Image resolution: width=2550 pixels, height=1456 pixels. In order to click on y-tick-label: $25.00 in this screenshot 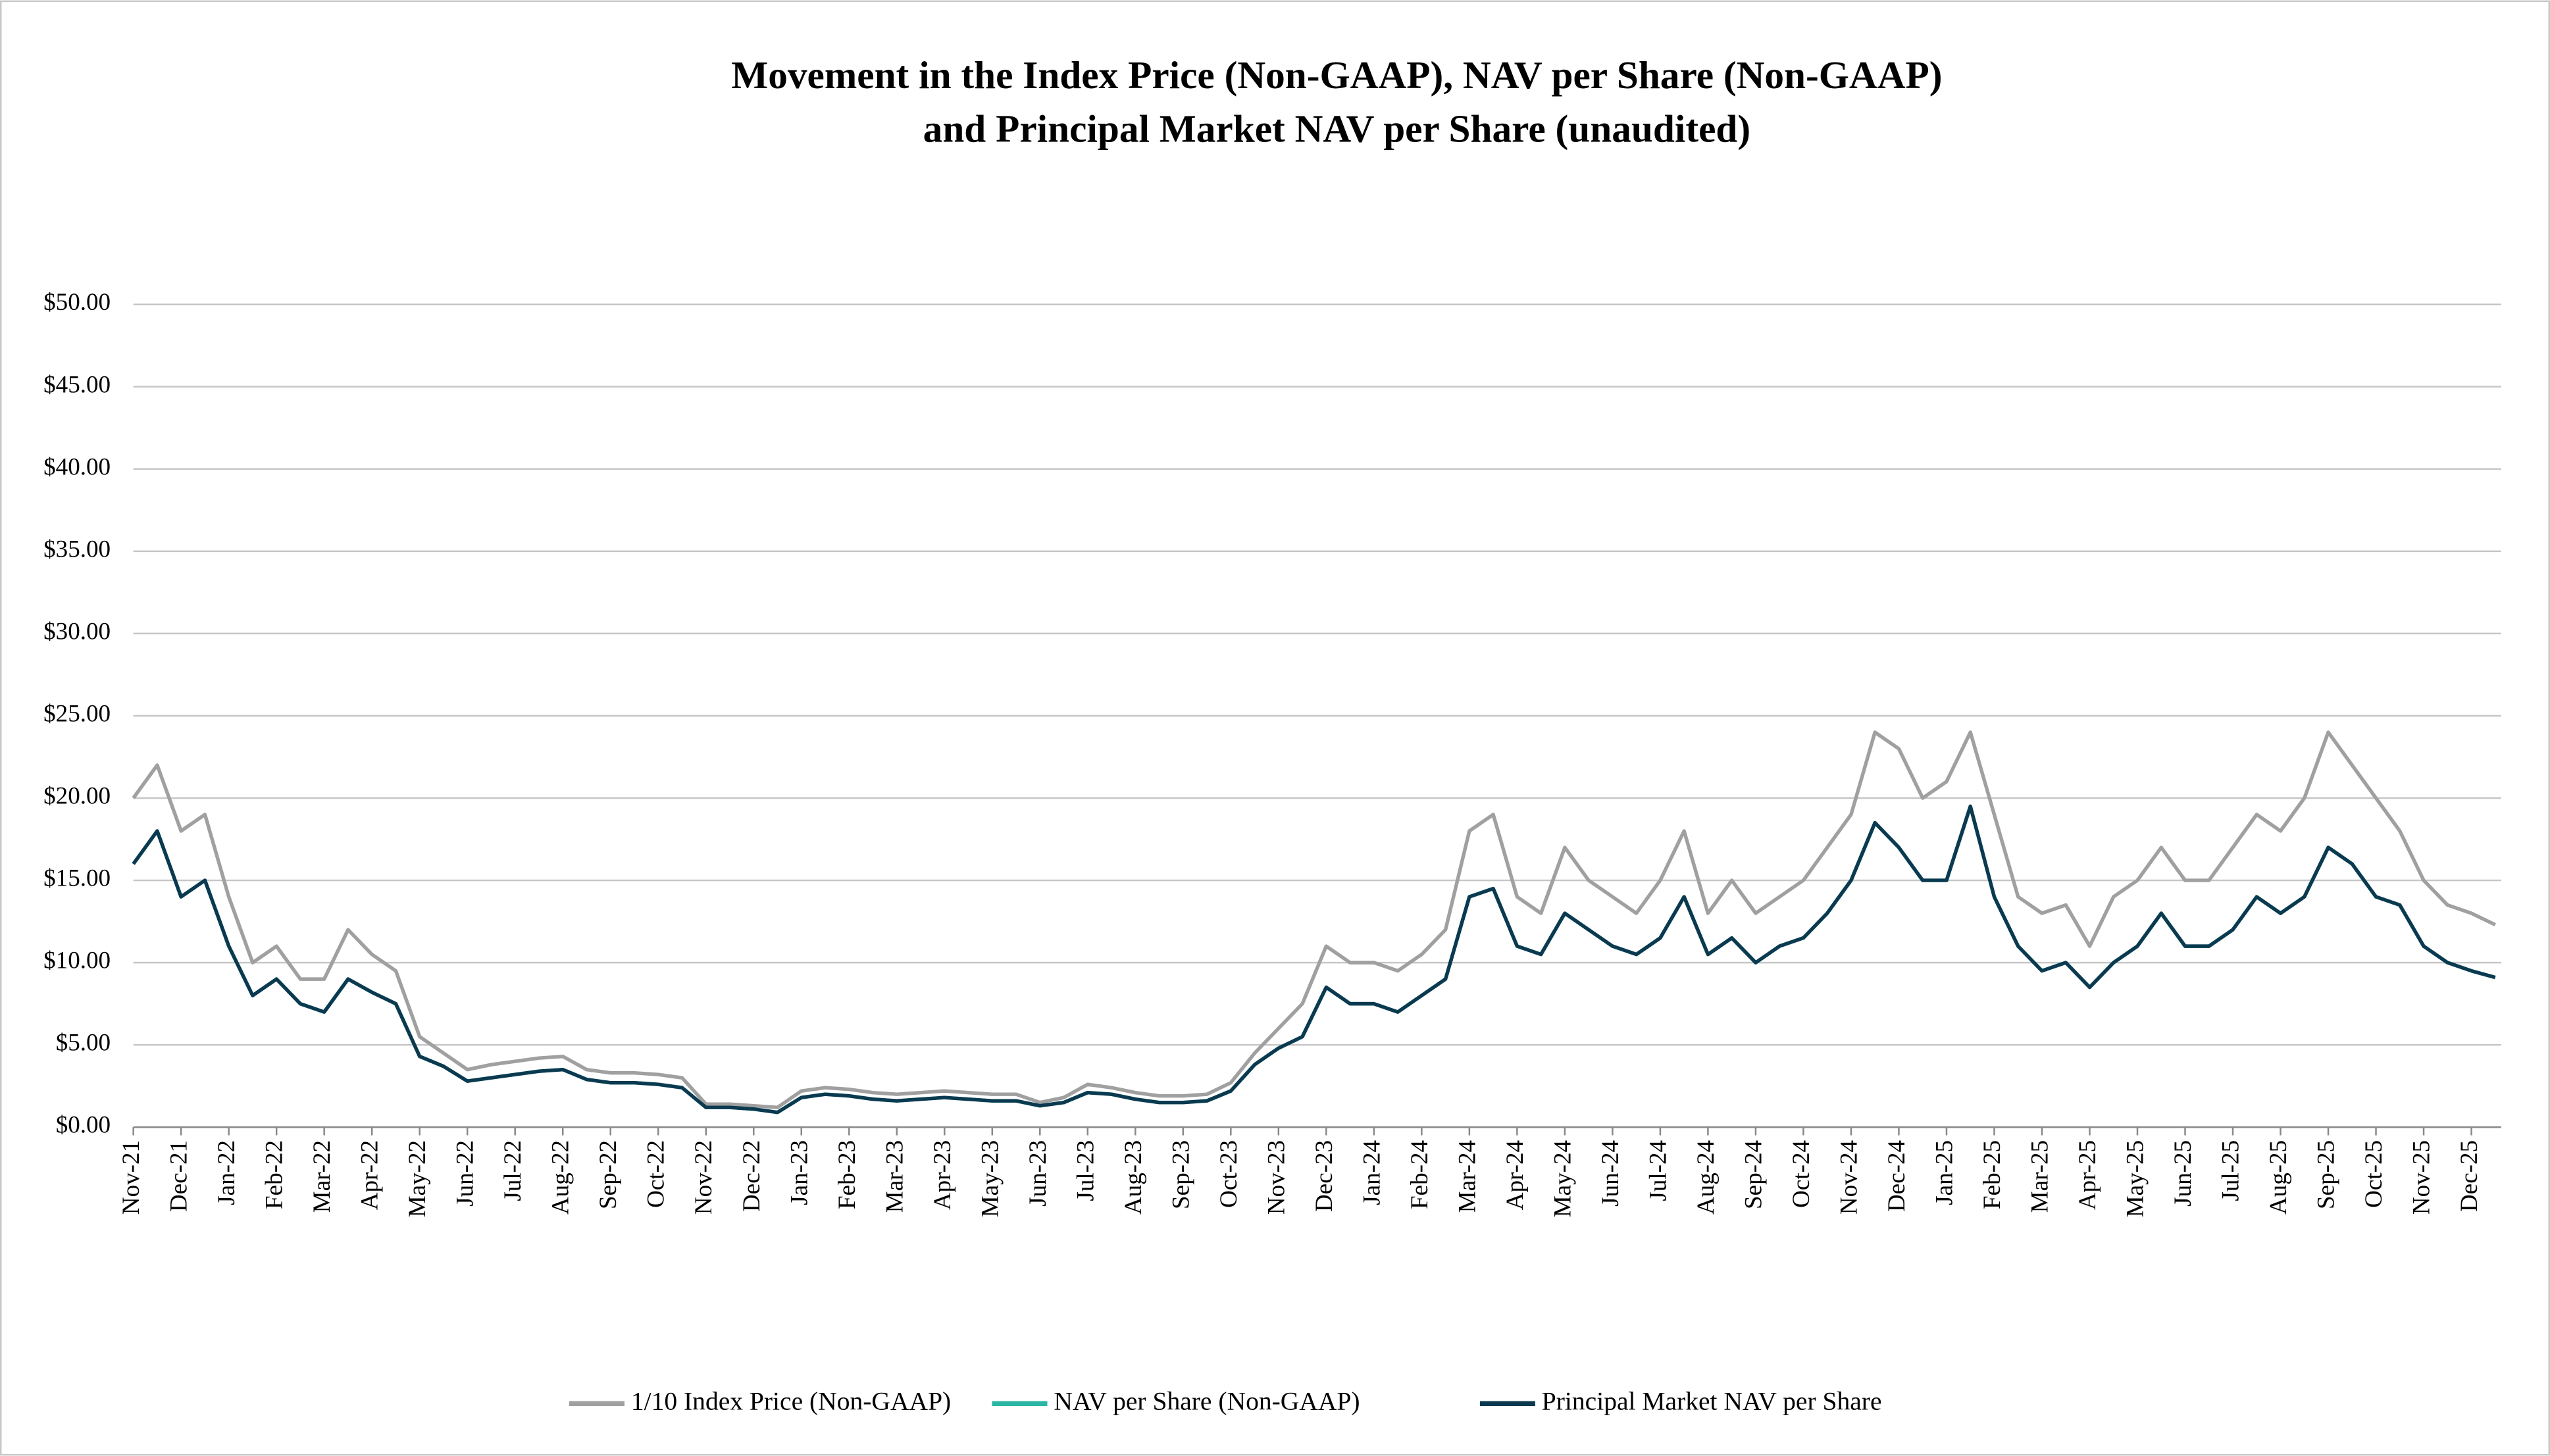, I will do `click(77, 713)`.